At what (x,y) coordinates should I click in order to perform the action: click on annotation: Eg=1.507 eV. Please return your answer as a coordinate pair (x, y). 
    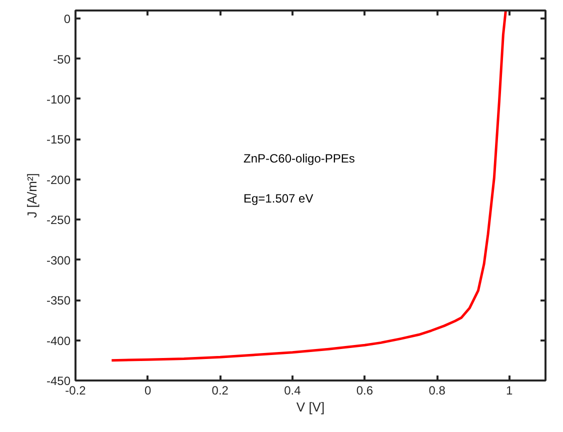
    Looking at the image, I should click on (279, 199).